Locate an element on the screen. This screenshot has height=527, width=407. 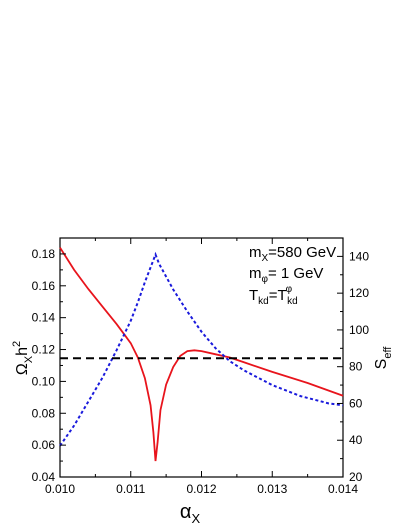
y-left-tick-label: 0.06 is located at coordinates (44, 445).